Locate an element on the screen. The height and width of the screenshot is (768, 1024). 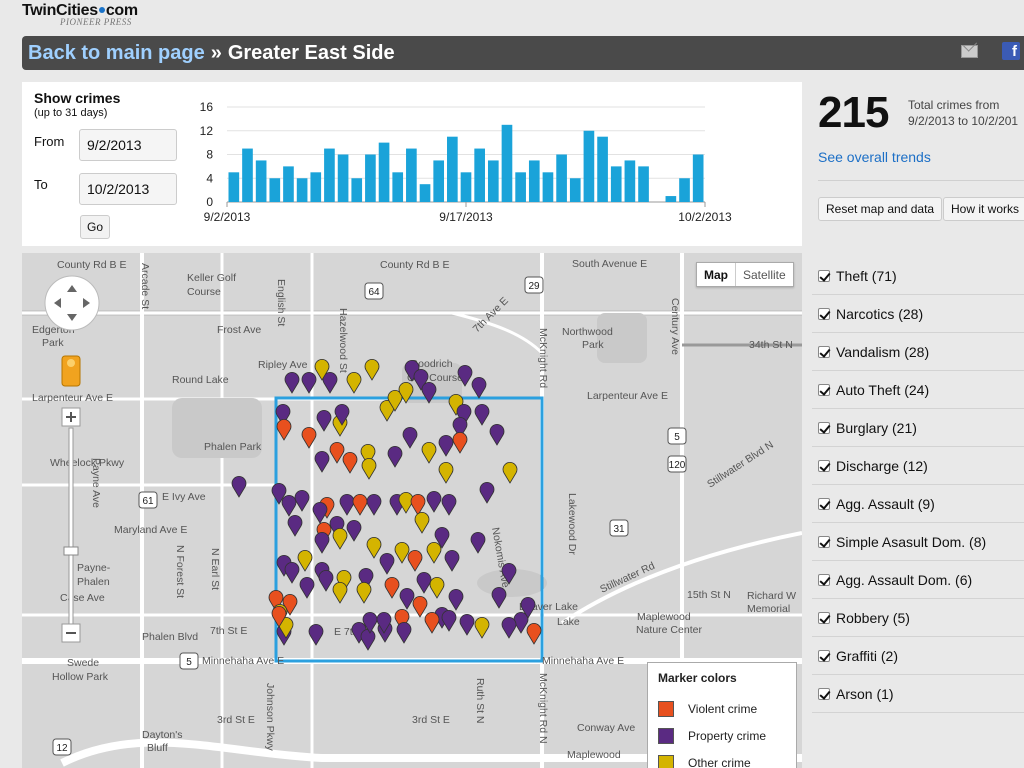
pan-control is located at coordinates (72, 303).